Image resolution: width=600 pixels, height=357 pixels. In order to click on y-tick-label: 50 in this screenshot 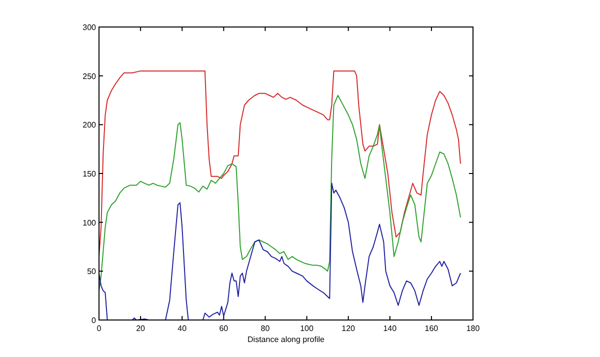, I will do `click(92, 271)`.